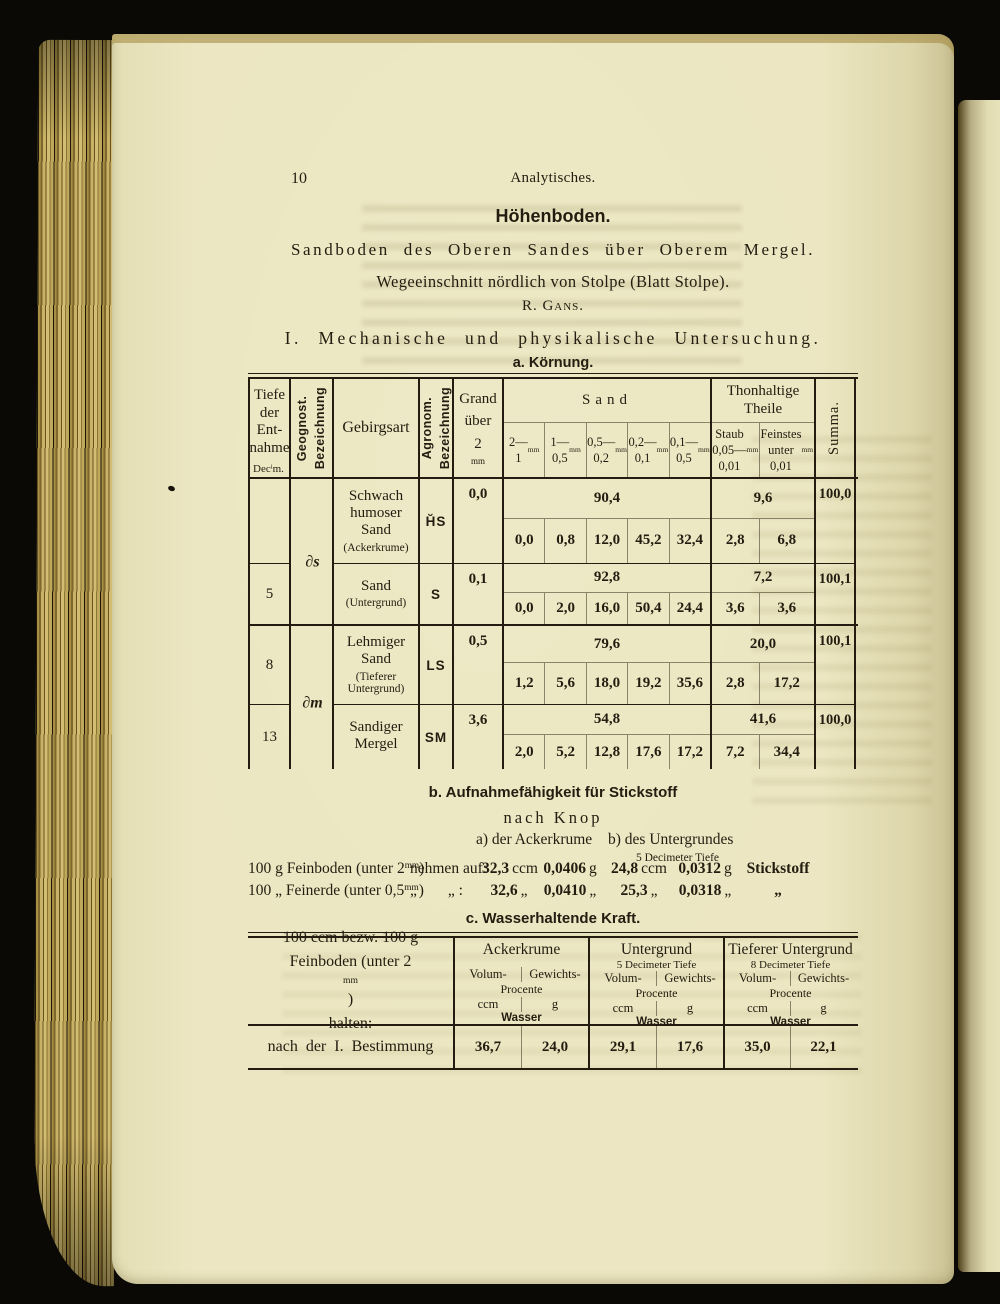 The height and width of the screenshot is (1304, 1000). I want to click on cell-grand: 0,1, so click(479, 593).